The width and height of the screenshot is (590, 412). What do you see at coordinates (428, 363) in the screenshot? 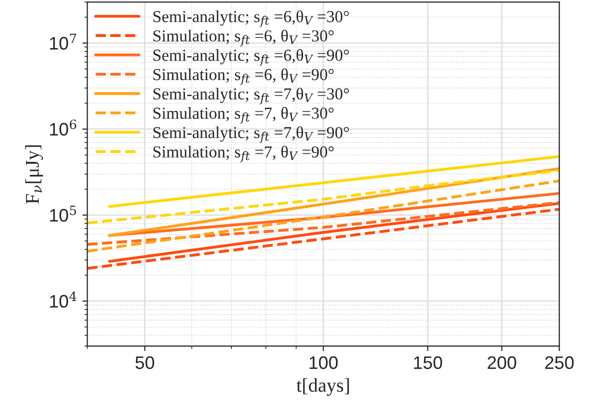
I see `x-tick-label: 150` at bounding box center [428, 363].